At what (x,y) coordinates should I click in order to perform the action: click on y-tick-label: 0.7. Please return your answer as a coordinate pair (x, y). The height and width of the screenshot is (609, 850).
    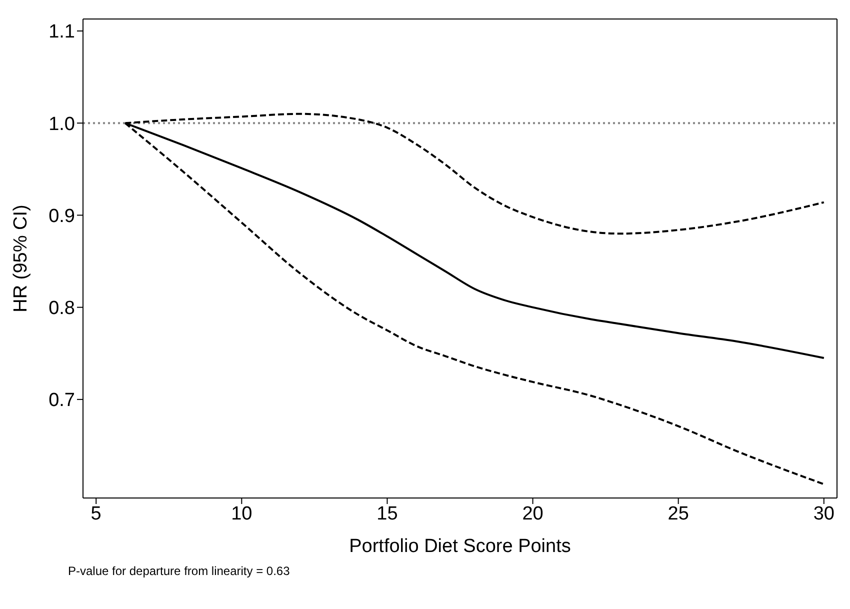
    Looking at the image, I should click on (61, 401).